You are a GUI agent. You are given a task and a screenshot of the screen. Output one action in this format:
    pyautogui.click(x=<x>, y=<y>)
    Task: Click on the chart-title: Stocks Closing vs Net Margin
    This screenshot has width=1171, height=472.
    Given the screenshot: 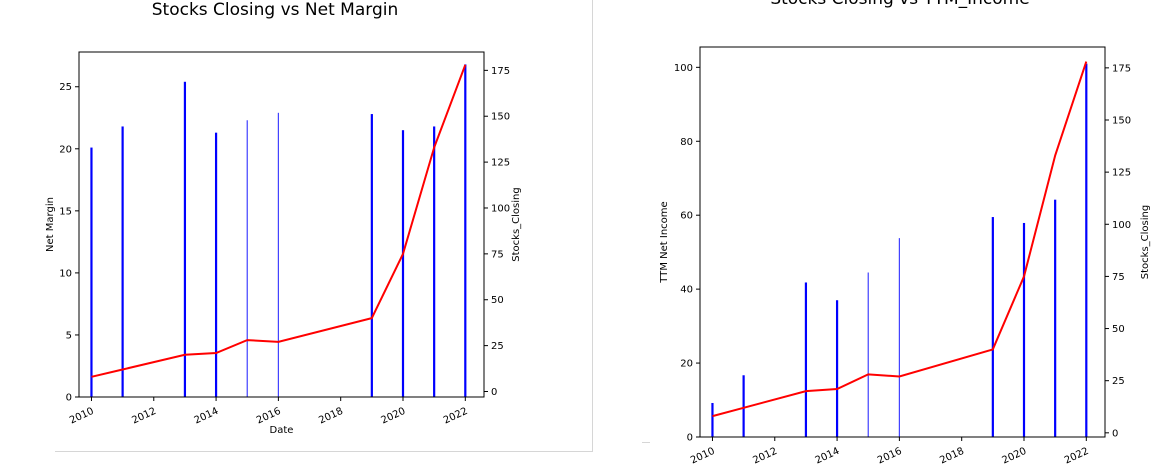 What is the action you would take?
    pyautogui.click(x=275, y=10)
    